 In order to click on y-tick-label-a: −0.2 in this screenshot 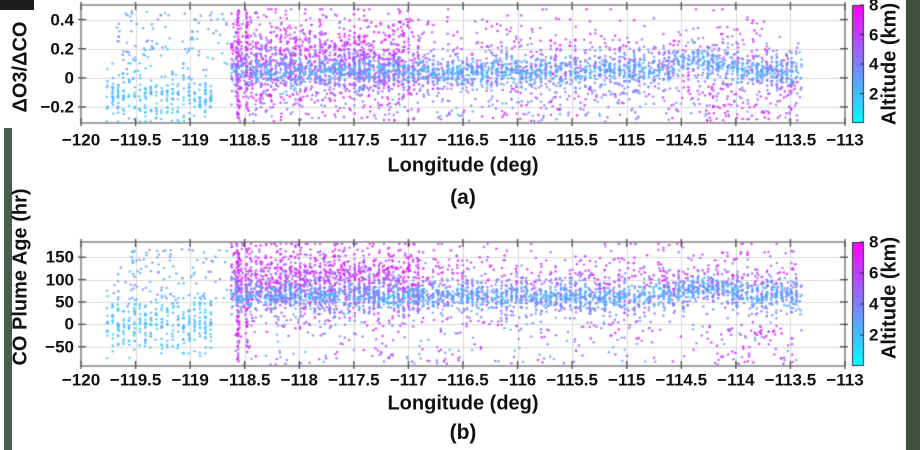, I will do `click(57, 107)`.